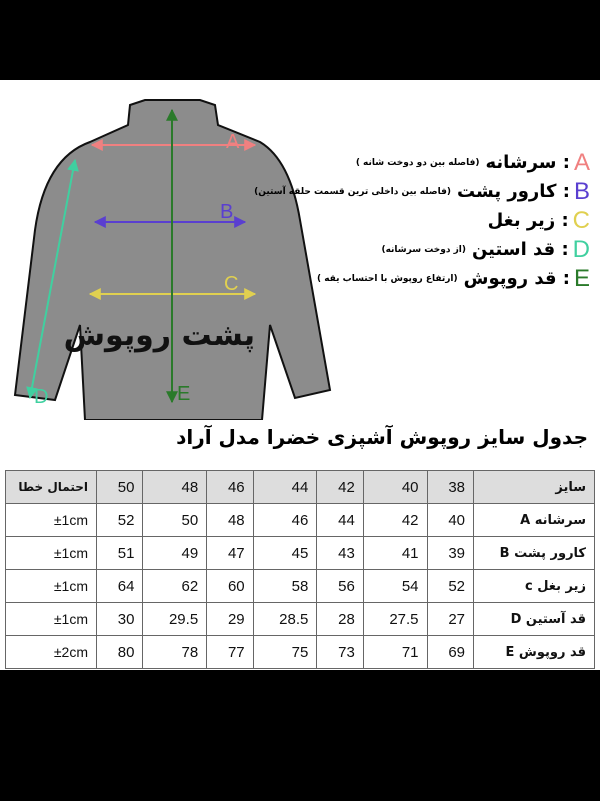  I want to click on legend-name: : قد استین, so click(520, 249).